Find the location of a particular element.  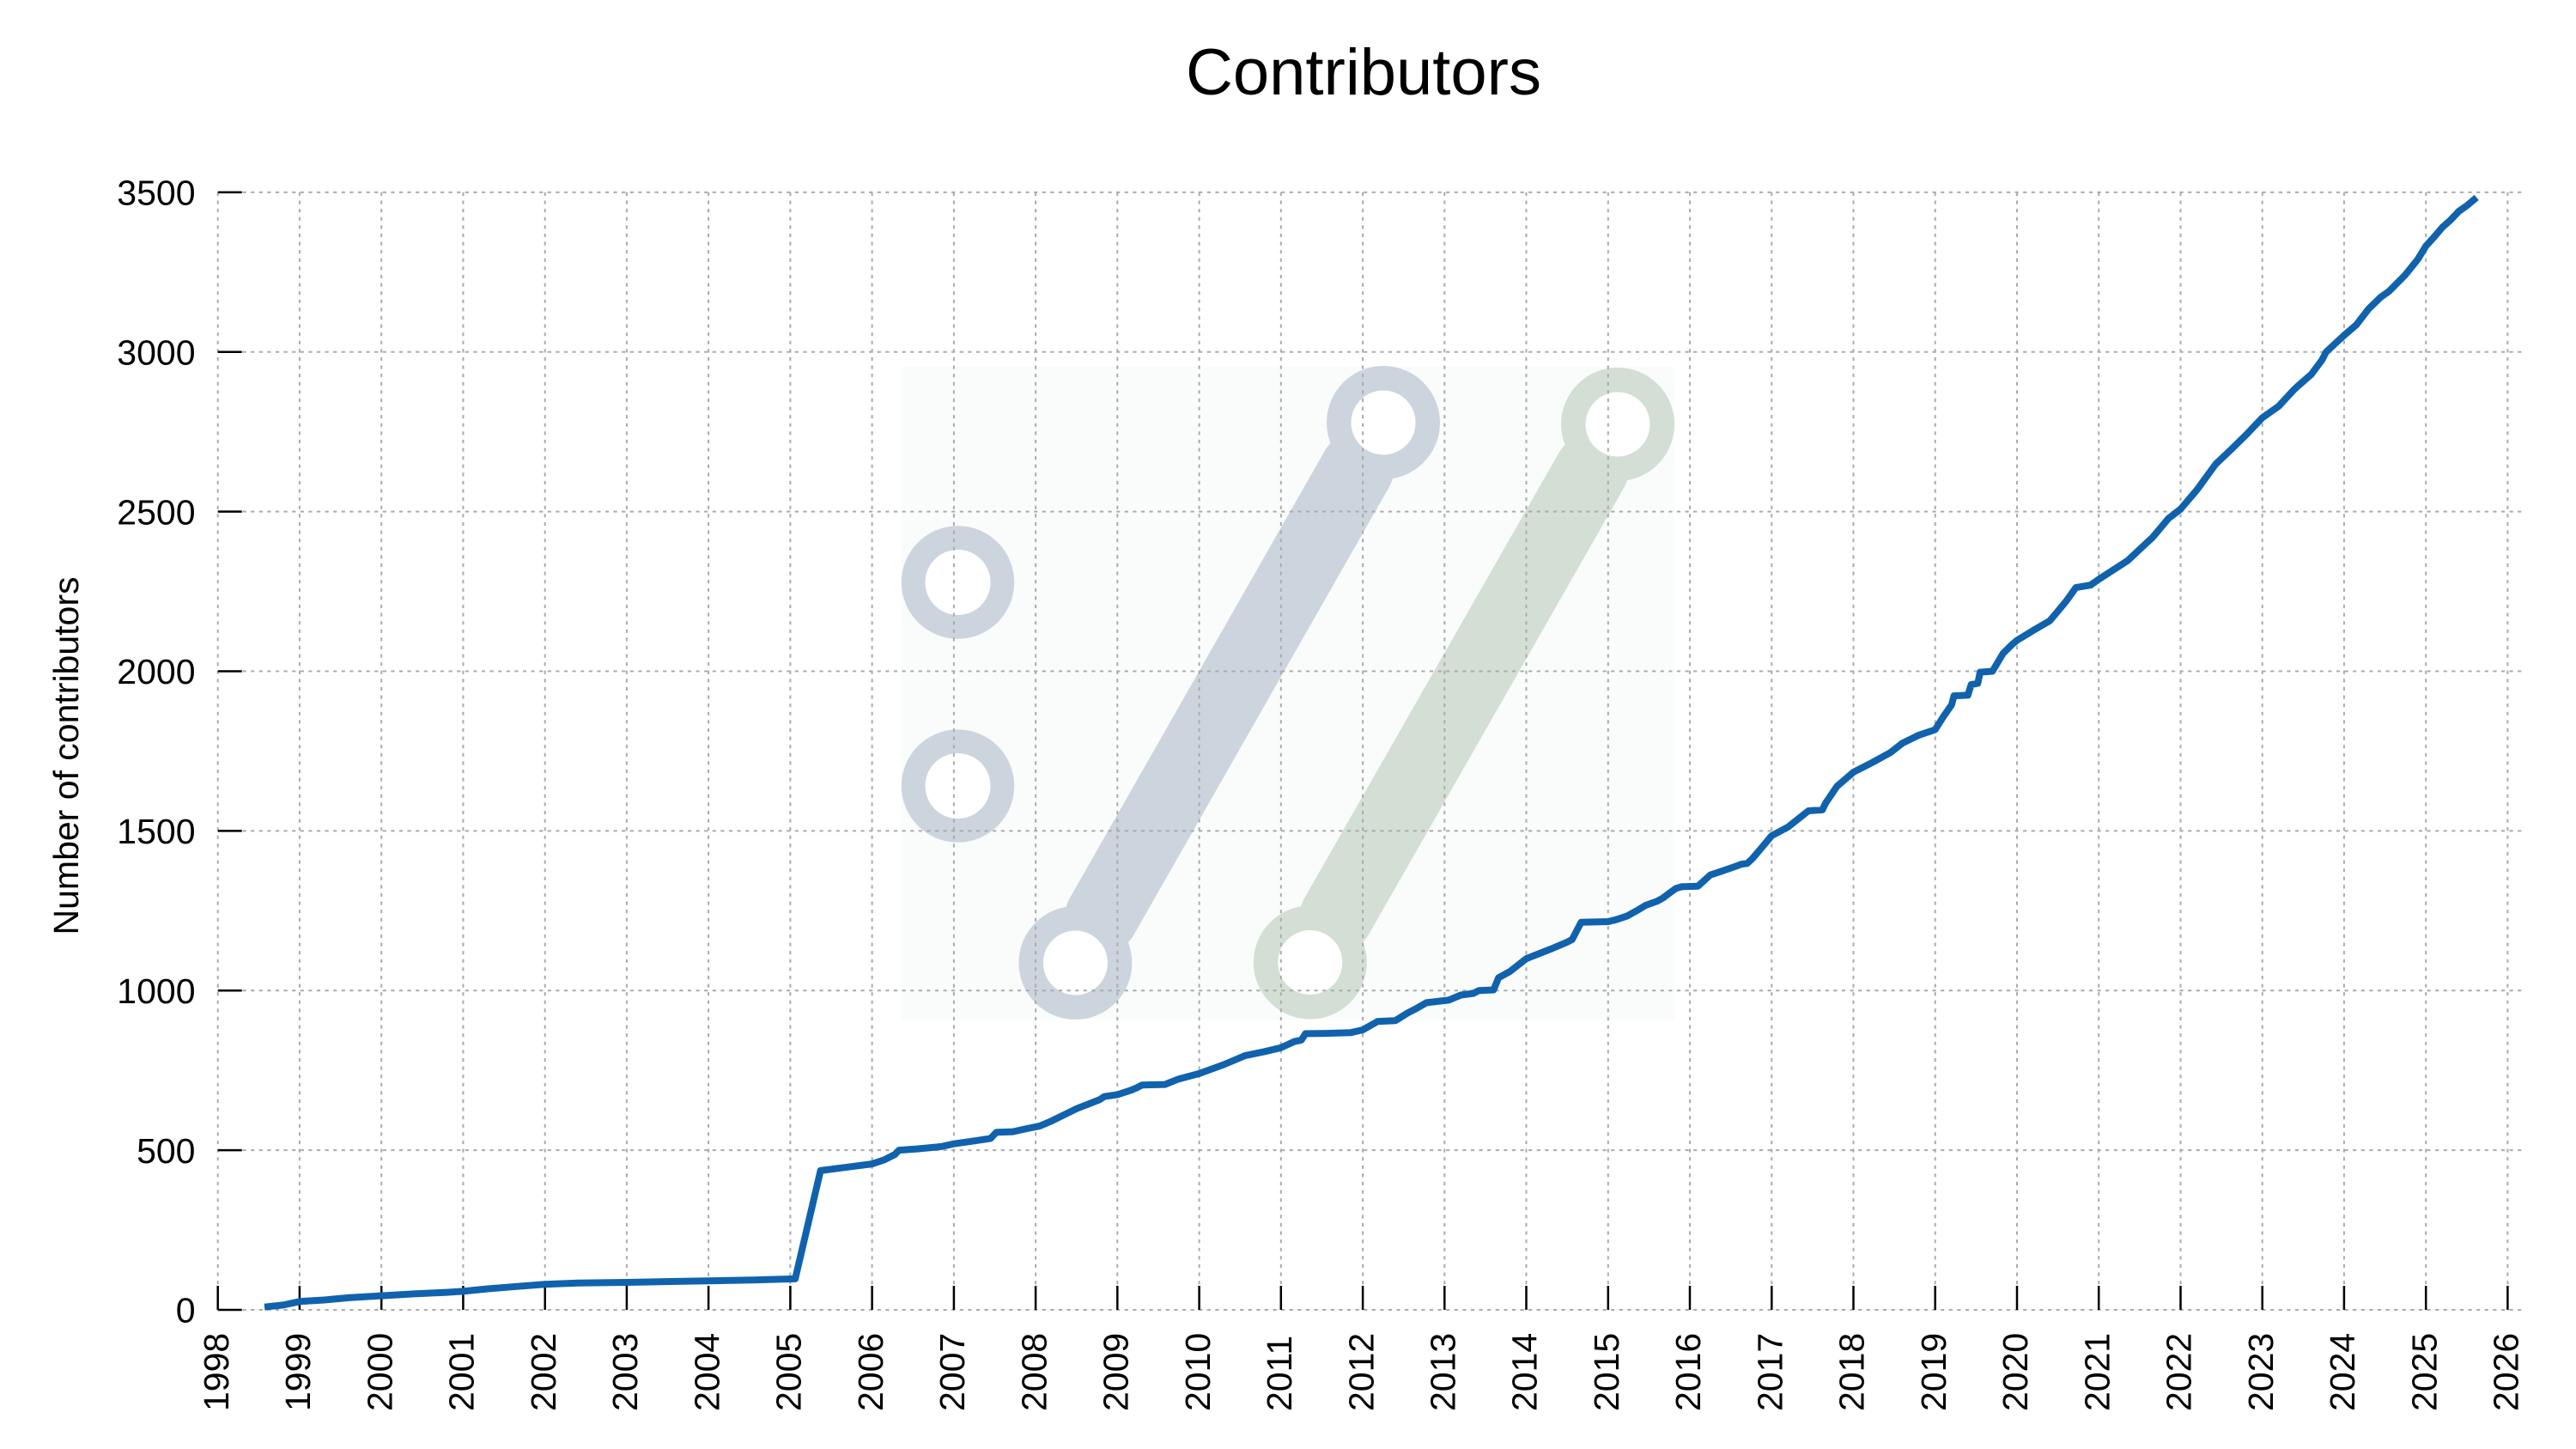

svg-text: 2008 is located at coordinates (1034, 1372).